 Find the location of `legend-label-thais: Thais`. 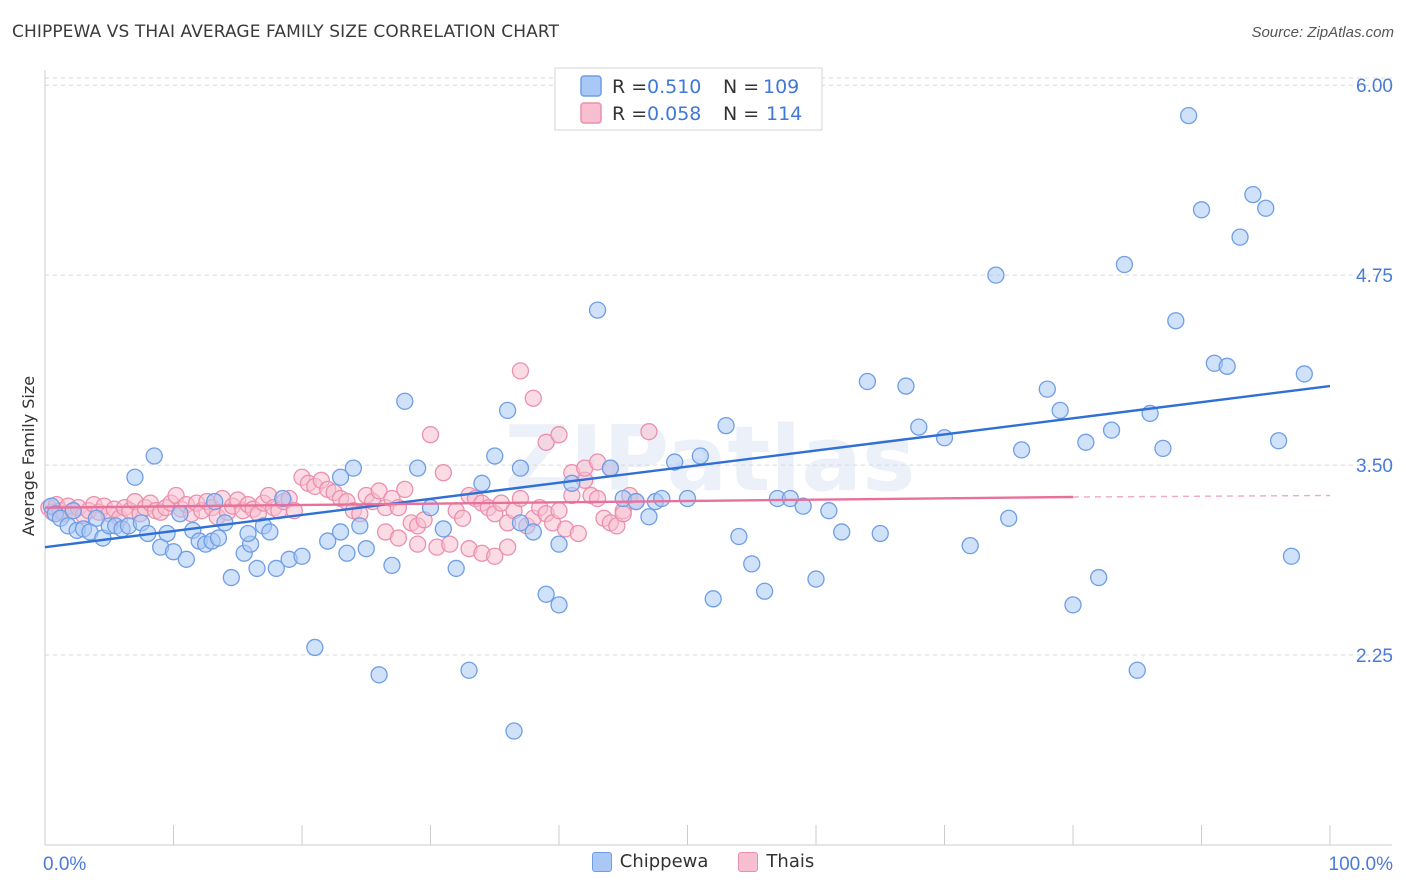

legend-label-thais: Thais is located at coordinates (790, 861).